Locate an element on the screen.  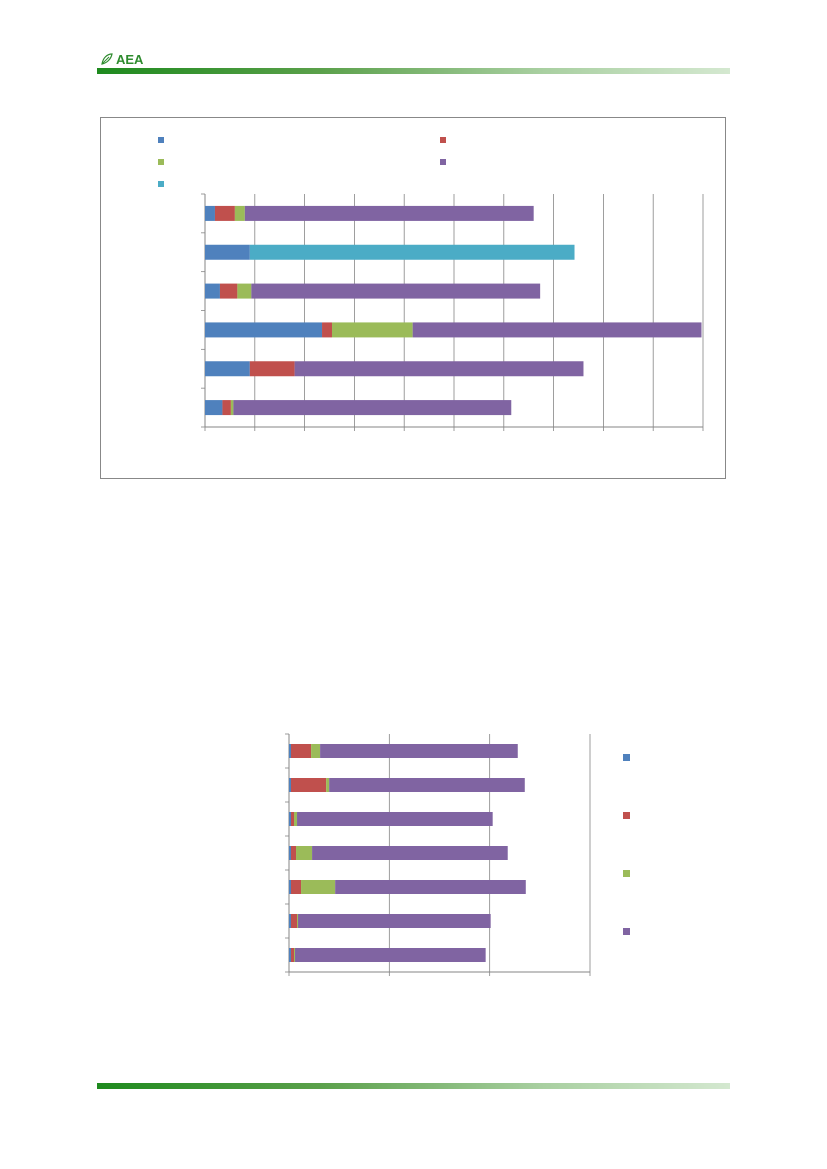
bar-segment-c2-s3-r2 is located at coordinates (328, 785).